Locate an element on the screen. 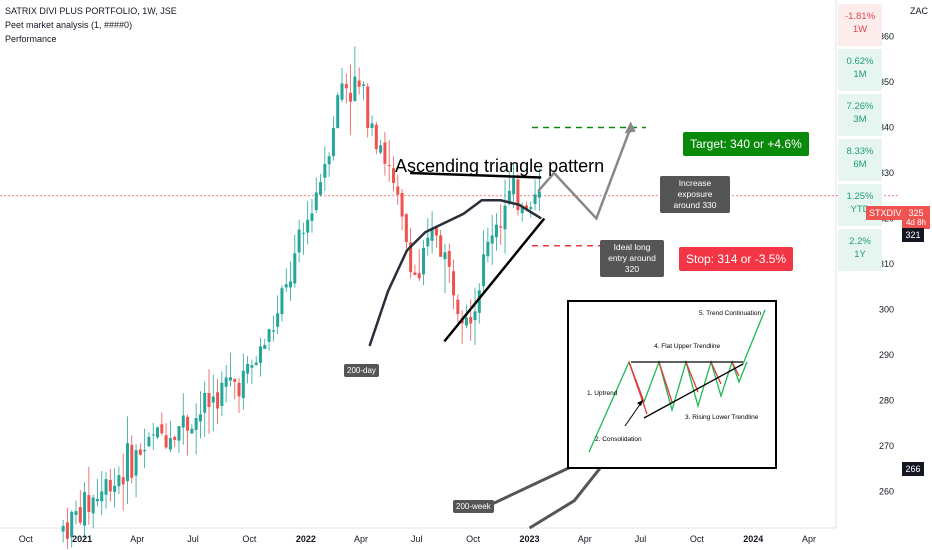 The height and width of the screenshot is (550, 932). y-tick-label: 350 is located at coordinates (886, 82).